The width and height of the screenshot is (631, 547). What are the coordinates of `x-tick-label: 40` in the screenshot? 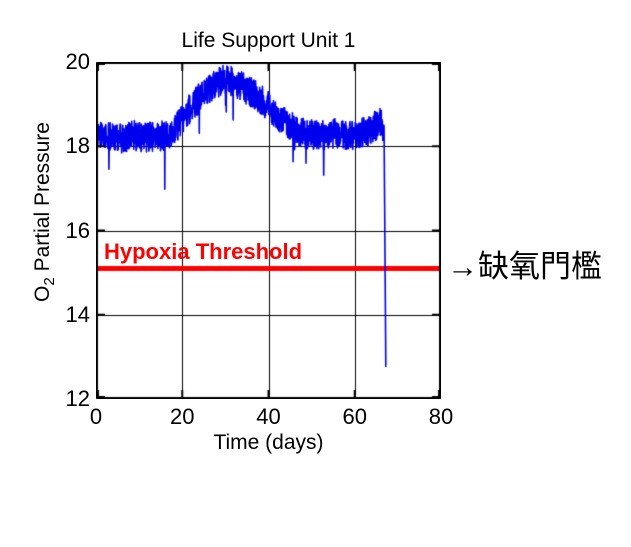 It's located at (268, 416).